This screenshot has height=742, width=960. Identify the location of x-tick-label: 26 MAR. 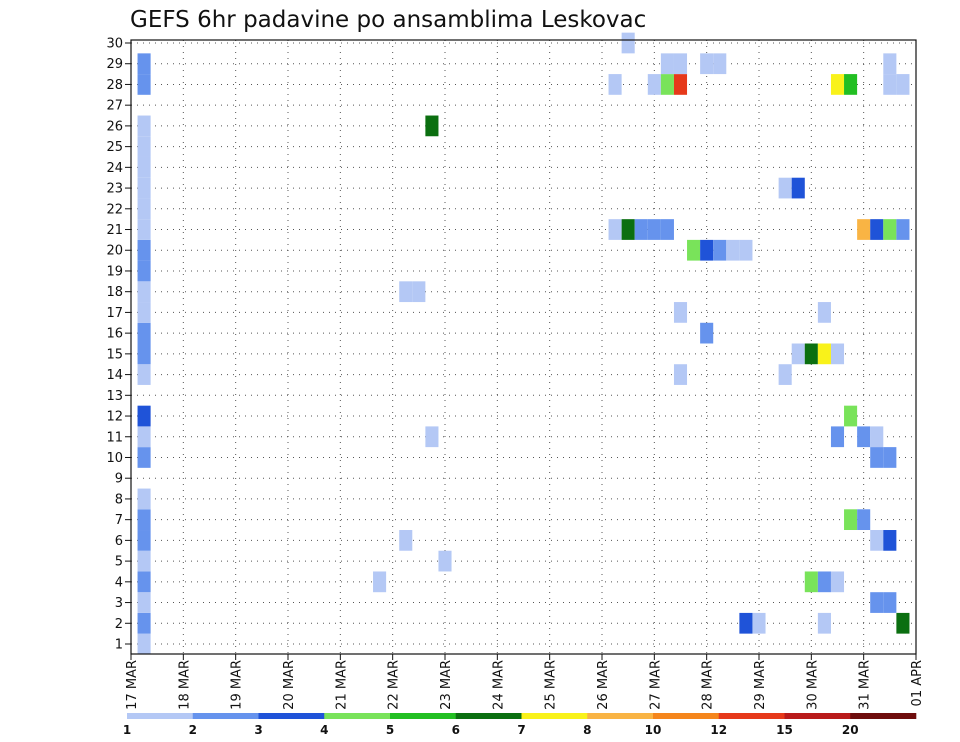
(603, 685).